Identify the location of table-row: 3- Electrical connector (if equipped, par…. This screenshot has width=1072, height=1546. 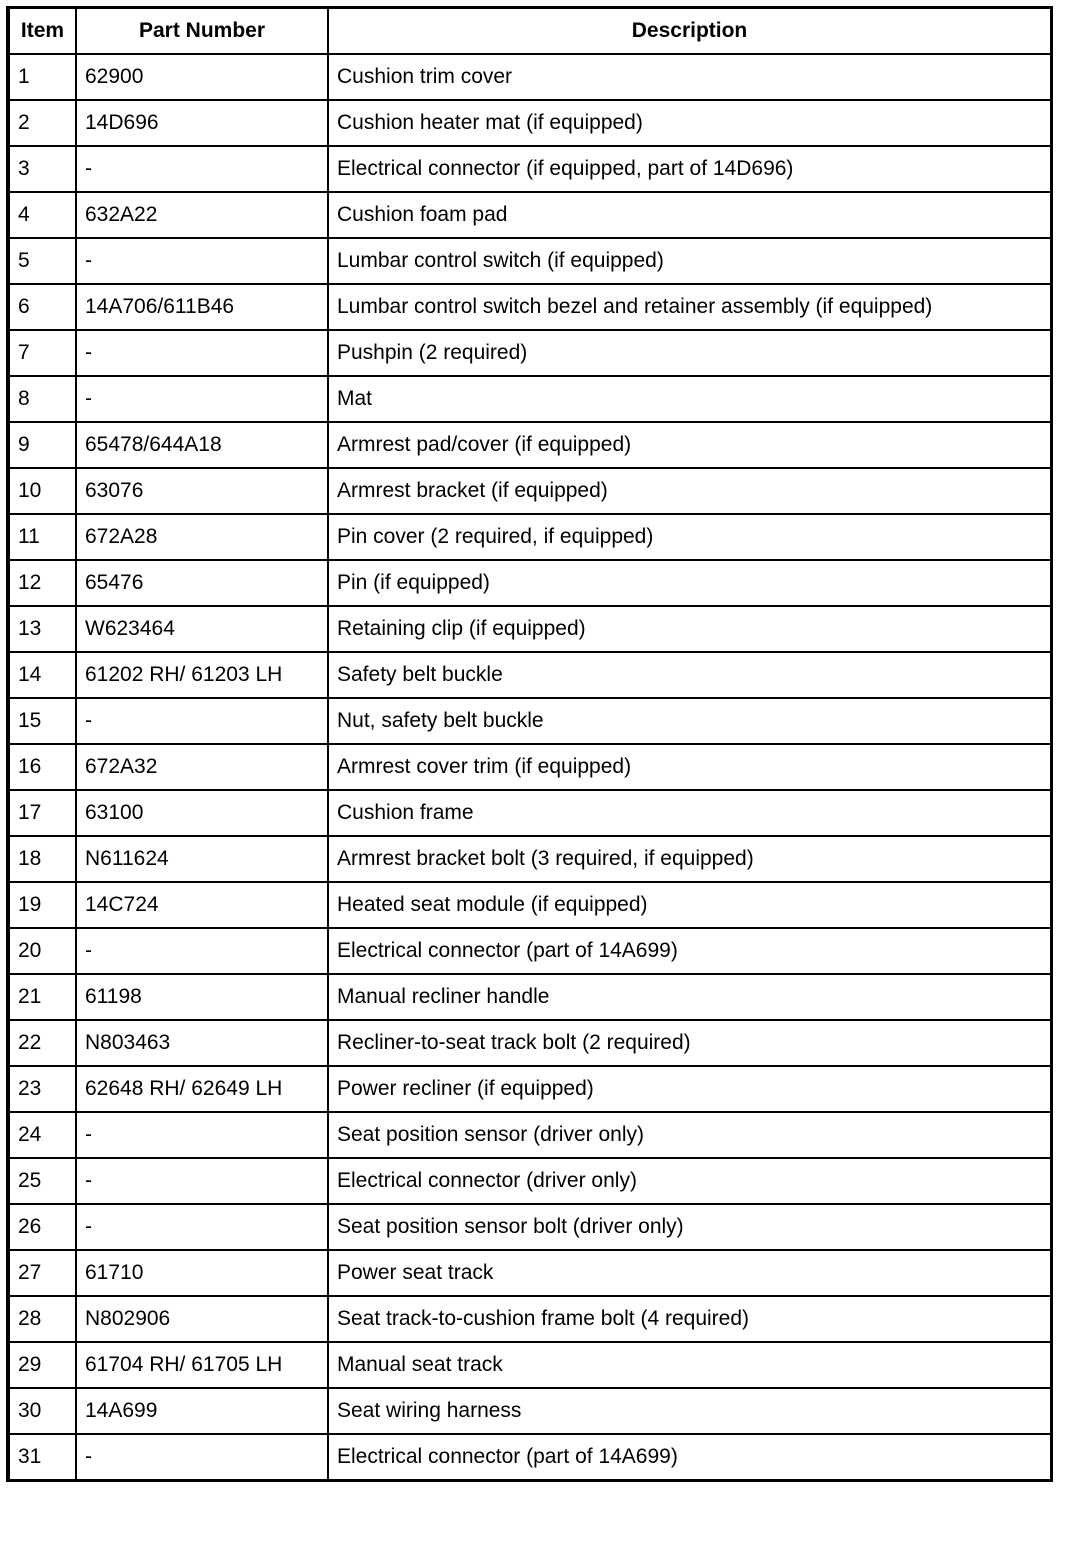
(530, 169).